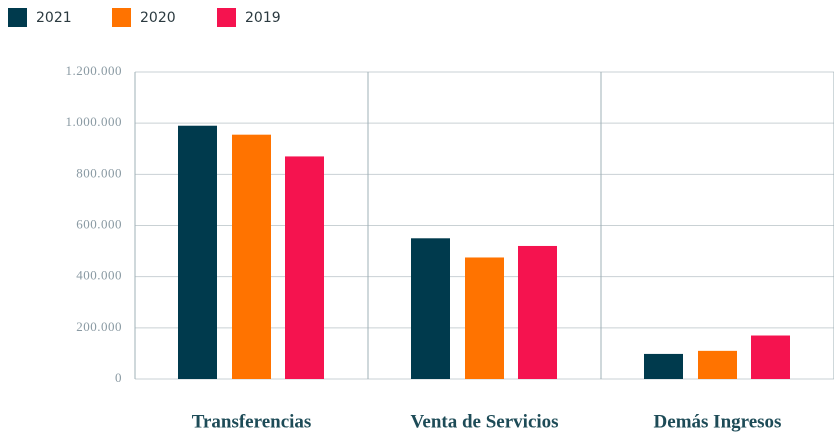 The image size is (834, 437). I want to click on y-tick-label: 400.000, so click(99, 275).